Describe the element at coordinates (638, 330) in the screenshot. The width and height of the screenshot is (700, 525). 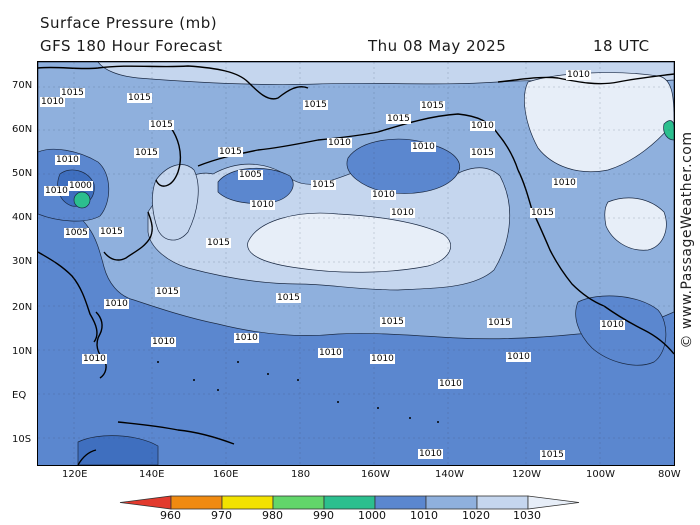
I see `coast-central-america` at that location.